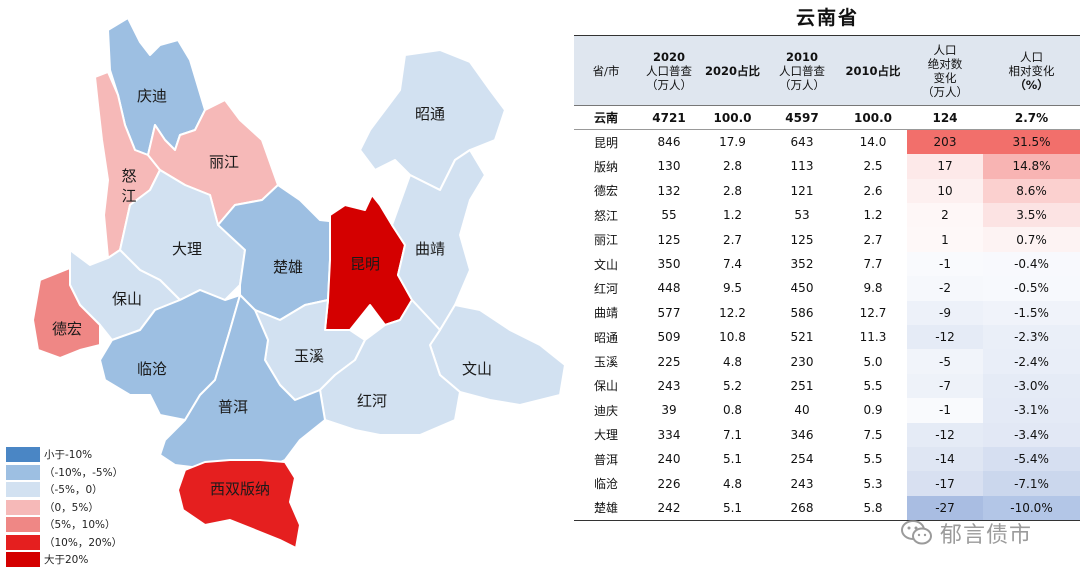  I want to click on h-rel-line: （%）, so click(1031, 84).